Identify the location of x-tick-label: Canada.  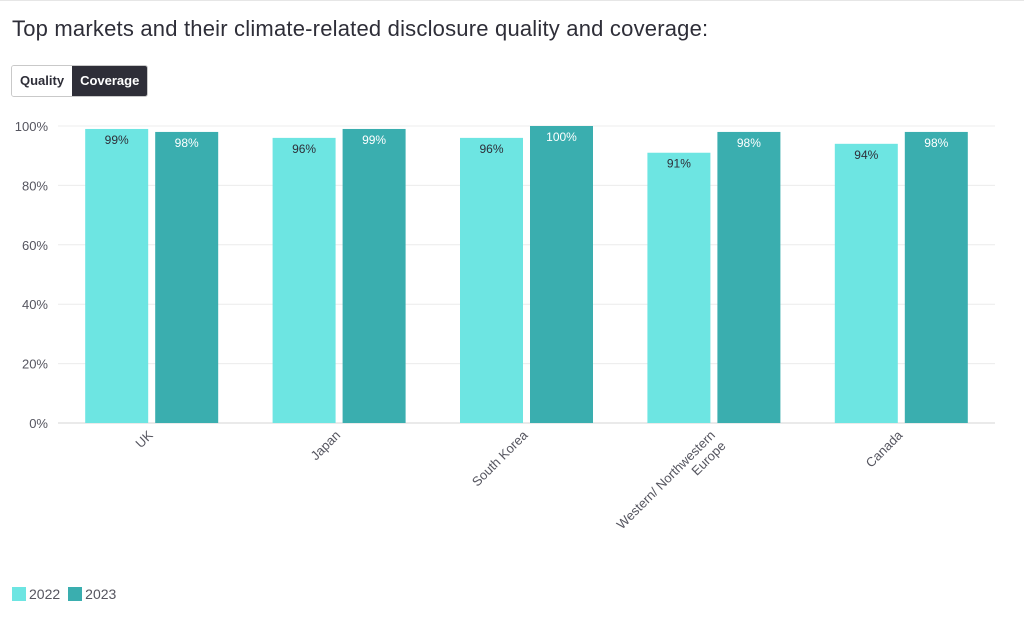
(884, 448).